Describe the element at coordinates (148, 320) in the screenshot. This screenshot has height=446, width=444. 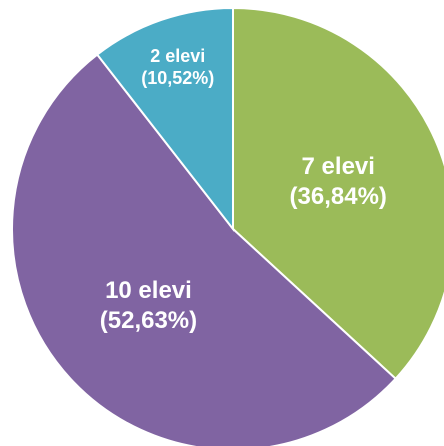
I see `slice-percent: (52,63%)` at that location.